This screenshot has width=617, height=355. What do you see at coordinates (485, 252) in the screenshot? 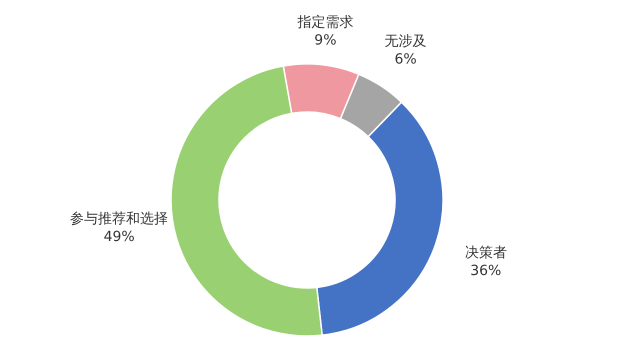
I see `slice-label: 决策者` at bounding box center [485, 252].